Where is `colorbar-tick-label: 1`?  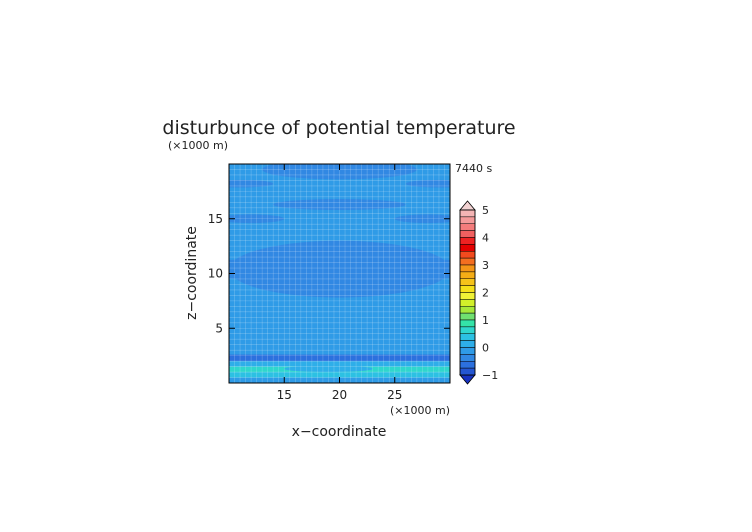 colorbar-tick-label: 1 is located at coordinates (485, 320).